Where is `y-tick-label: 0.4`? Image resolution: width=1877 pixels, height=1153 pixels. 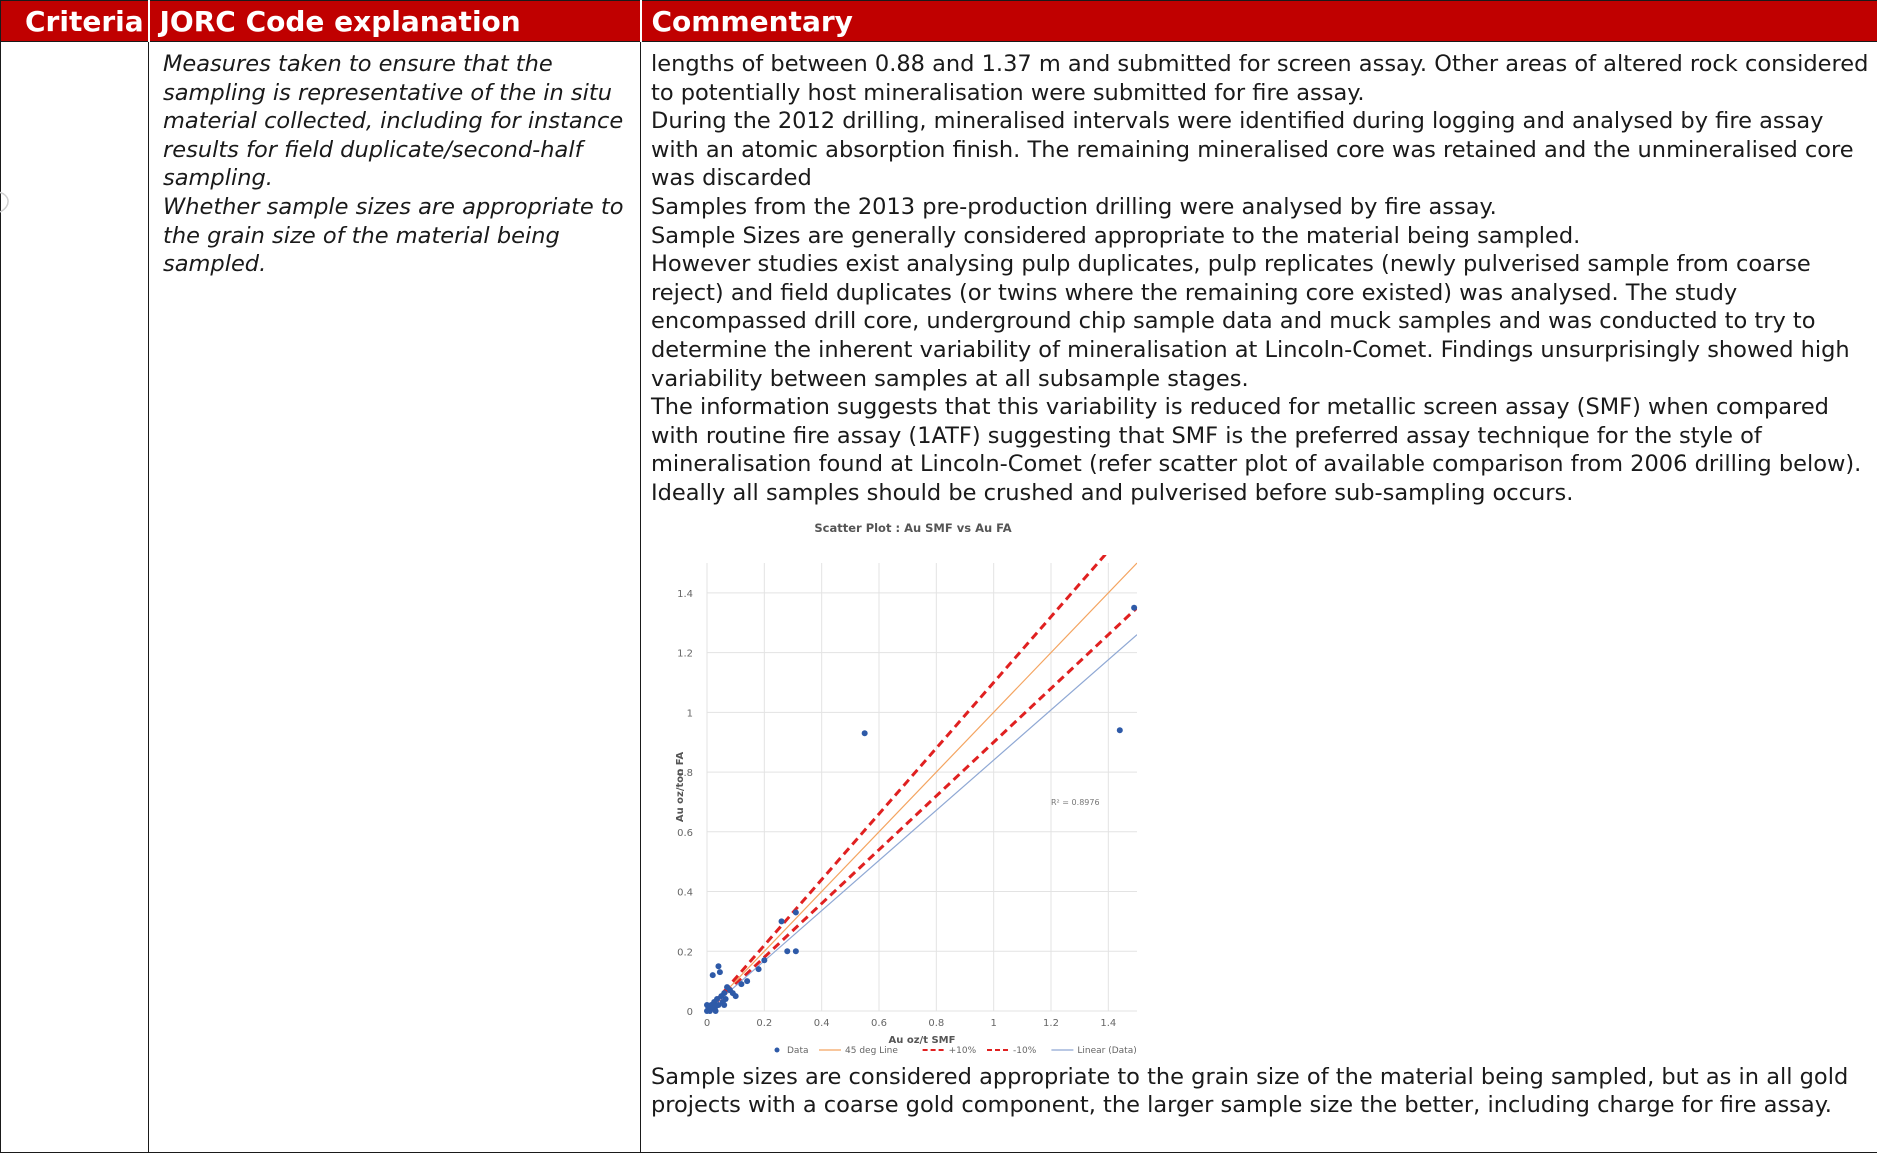
y-tick-label: 0.4 is located at coordinates (685, 892).